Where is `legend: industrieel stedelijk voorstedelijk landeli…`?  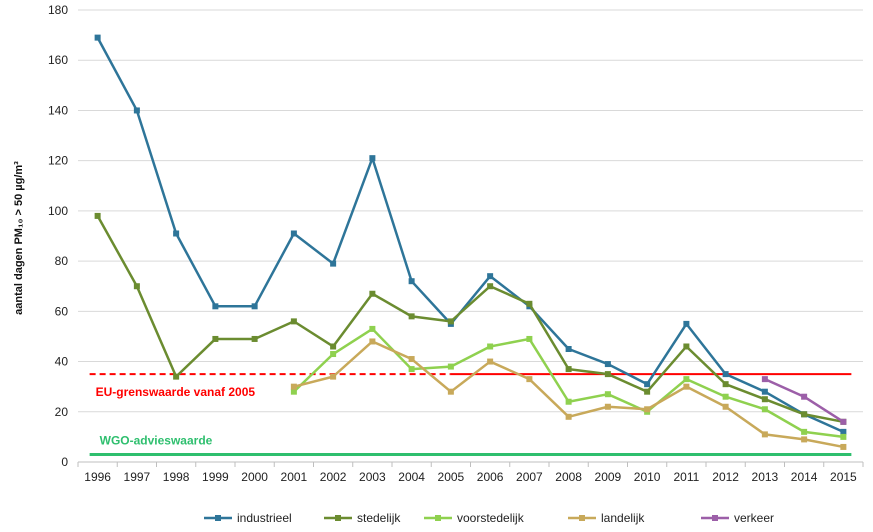
legend: industrieel stedelijk voorstedelijk landeli… is located at coordinates (489, 518).